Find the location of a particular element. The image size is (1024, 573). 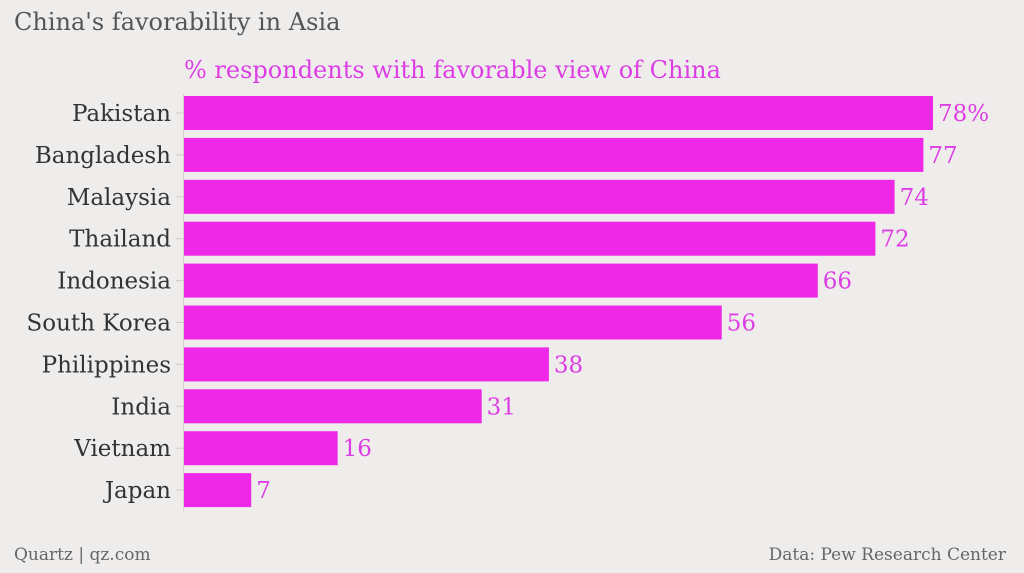

bar-bangladesh is located at coordinates (554, 154).